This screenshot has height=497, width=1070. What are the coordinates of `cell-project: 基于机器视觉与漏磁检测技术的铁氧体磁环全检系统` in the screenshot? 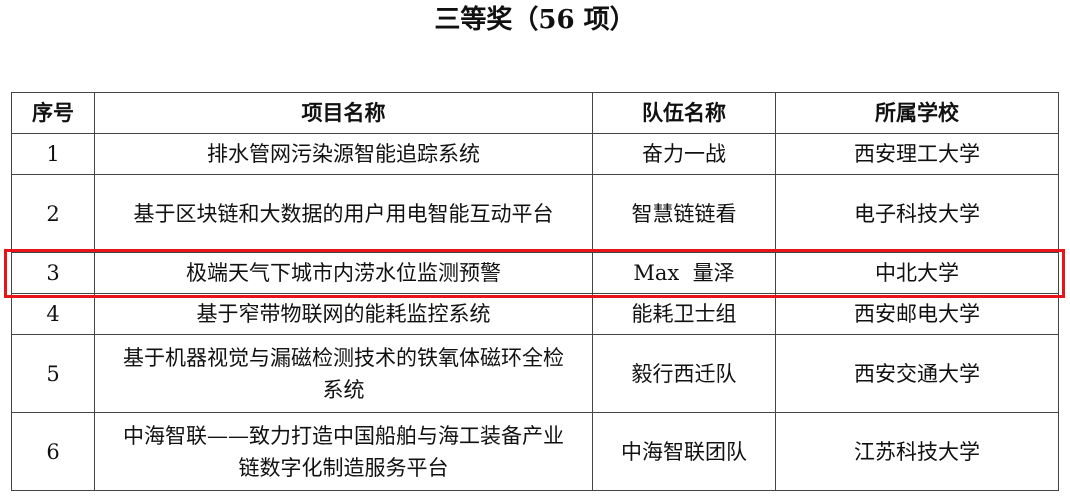 It's located at (343, 373).